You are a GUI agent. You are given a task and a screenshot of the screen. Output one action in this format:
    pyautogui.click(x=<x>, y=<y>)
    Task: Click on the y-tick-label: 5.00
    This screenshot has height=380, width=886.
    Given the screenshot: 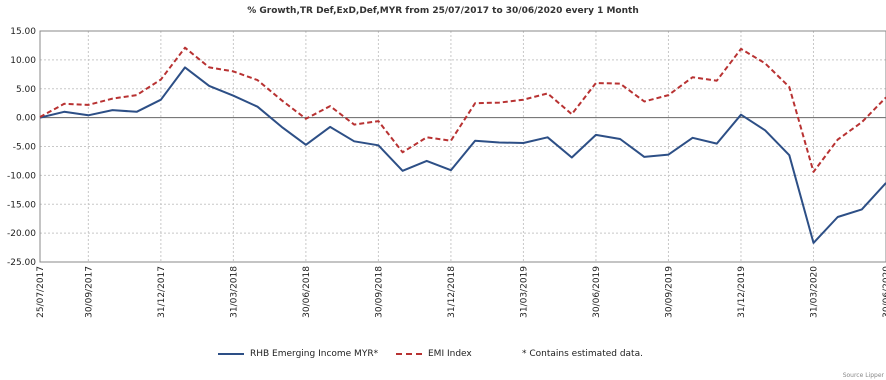 What is the action you would take?
    pyautogui.click(x=26, y=90)
    